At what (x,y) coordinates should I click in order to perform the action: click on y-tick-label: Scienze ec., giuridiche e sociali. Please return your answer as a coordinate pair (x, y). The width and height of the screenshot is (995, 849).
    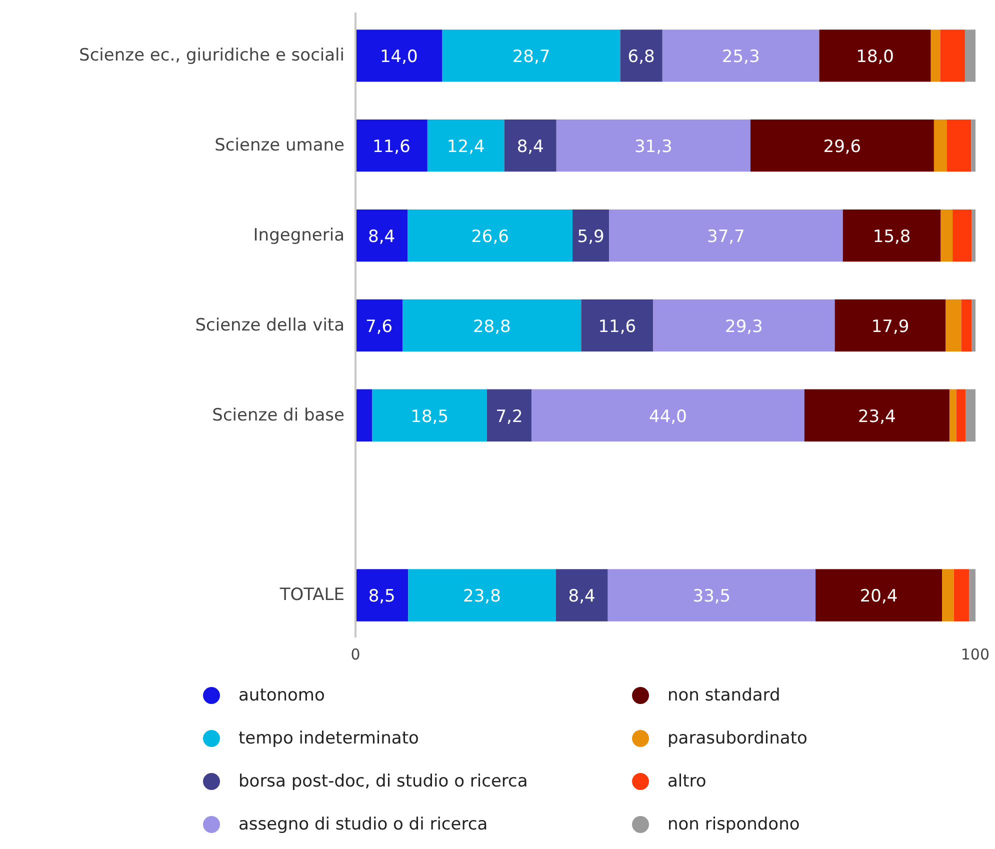
    Looking at the image, I should click on (211, 56).